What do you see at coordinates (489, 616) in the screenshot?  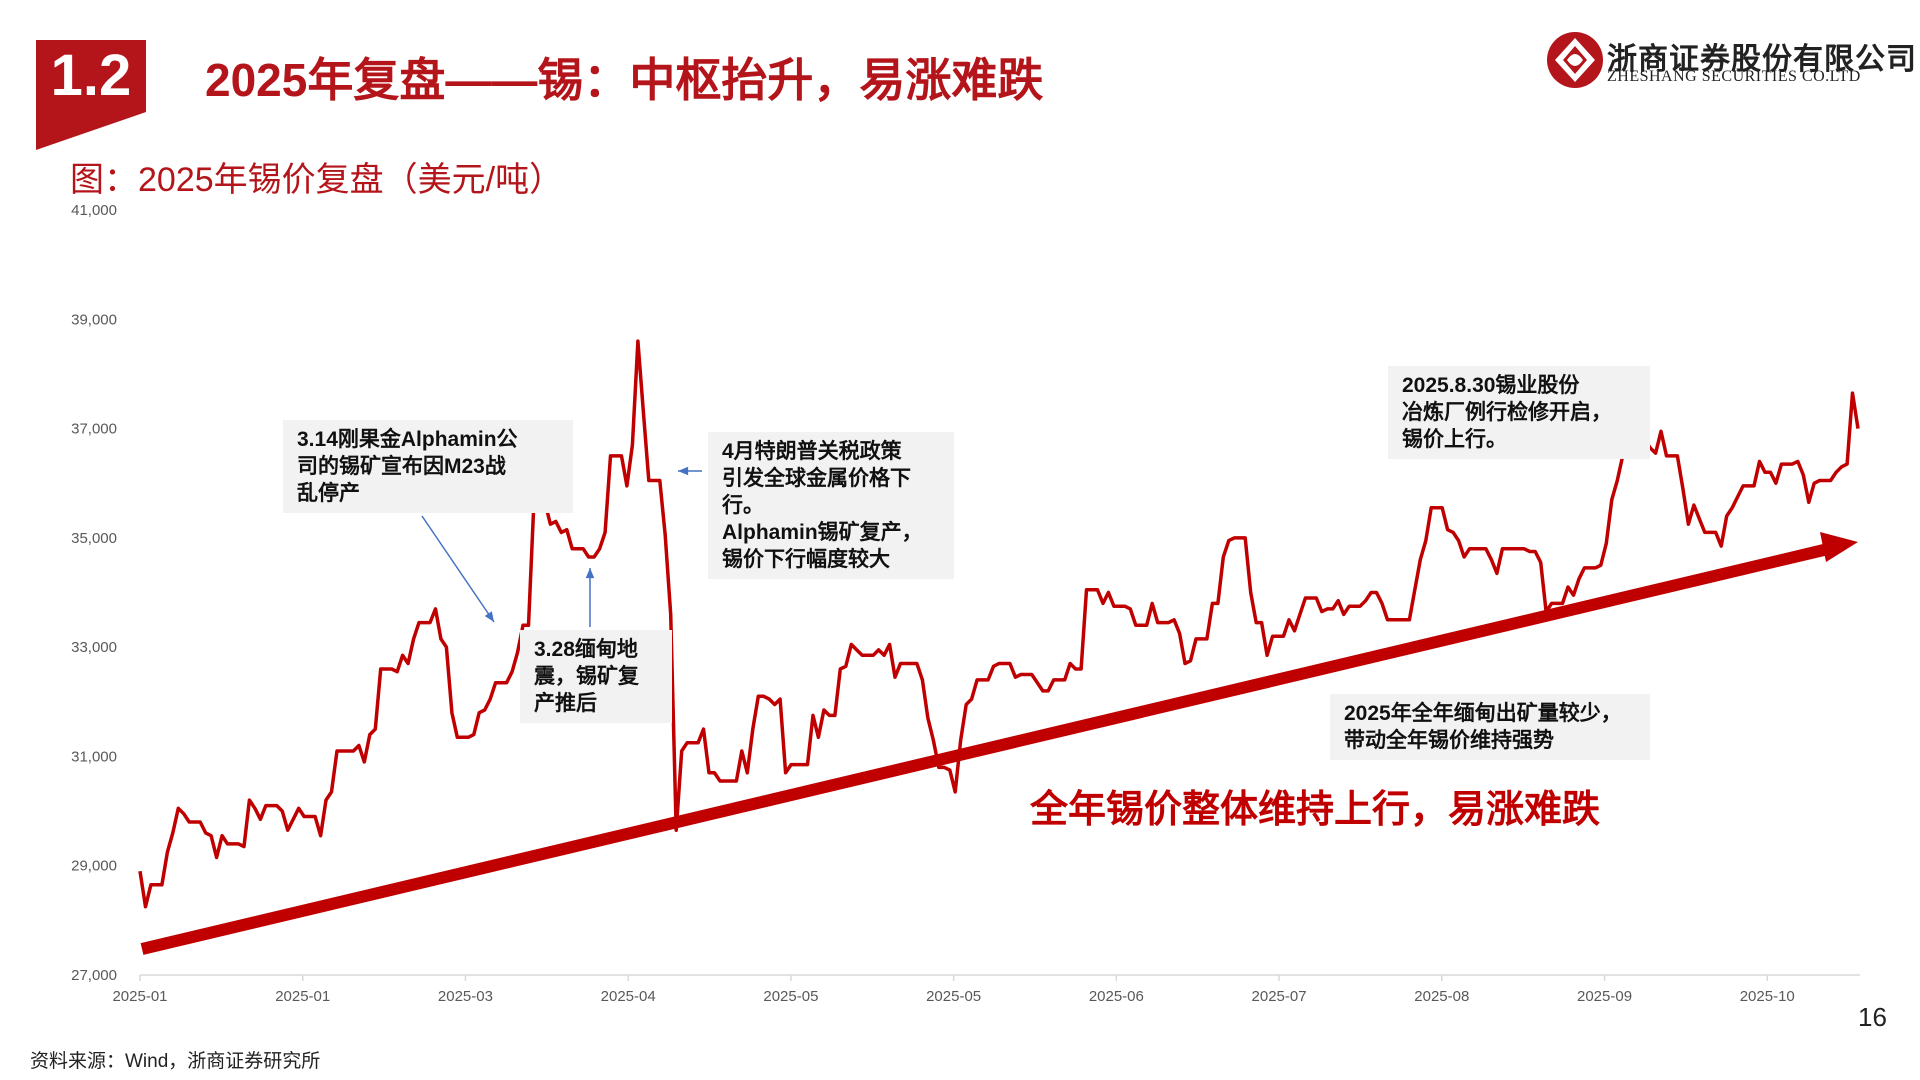 I see `annotation-arrow-alphamin-head` at bounding box center [489, 616].